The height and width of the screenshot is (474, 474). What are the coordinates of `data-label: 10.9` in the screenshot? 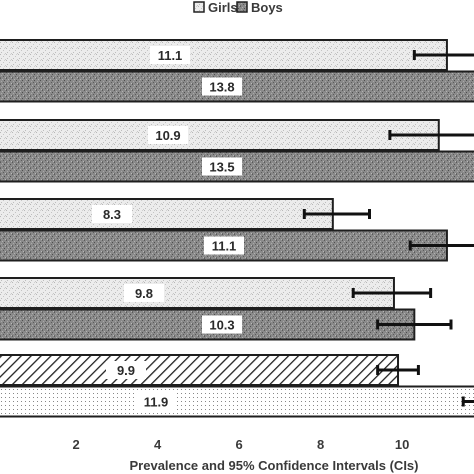 It's located at (167, 135).